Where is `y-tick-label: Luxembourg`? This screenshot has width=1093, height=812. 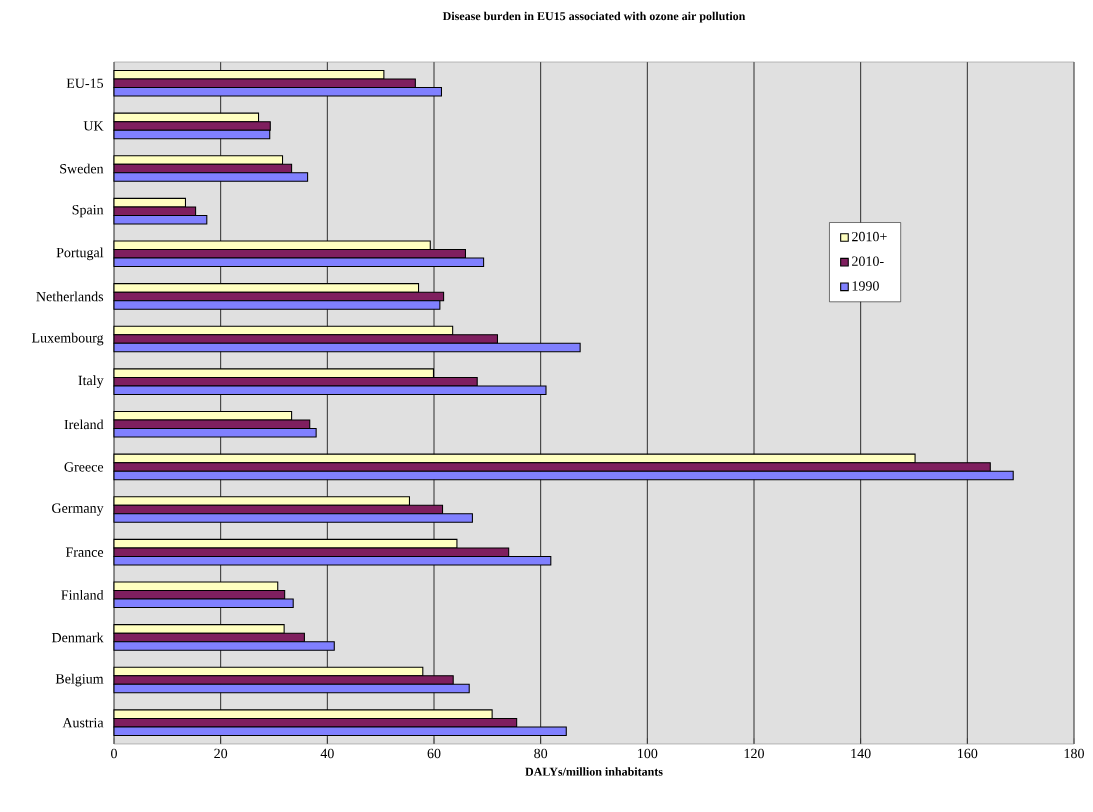
y-tick-label: Luxembourg is located at coordinates (67, 339).